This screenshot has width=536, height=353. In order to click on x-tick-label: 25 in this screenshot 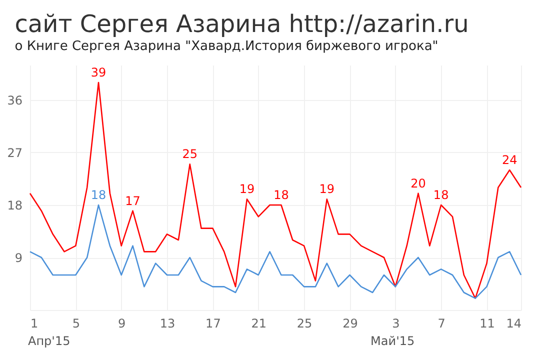, I will do `click(304, 323)`.